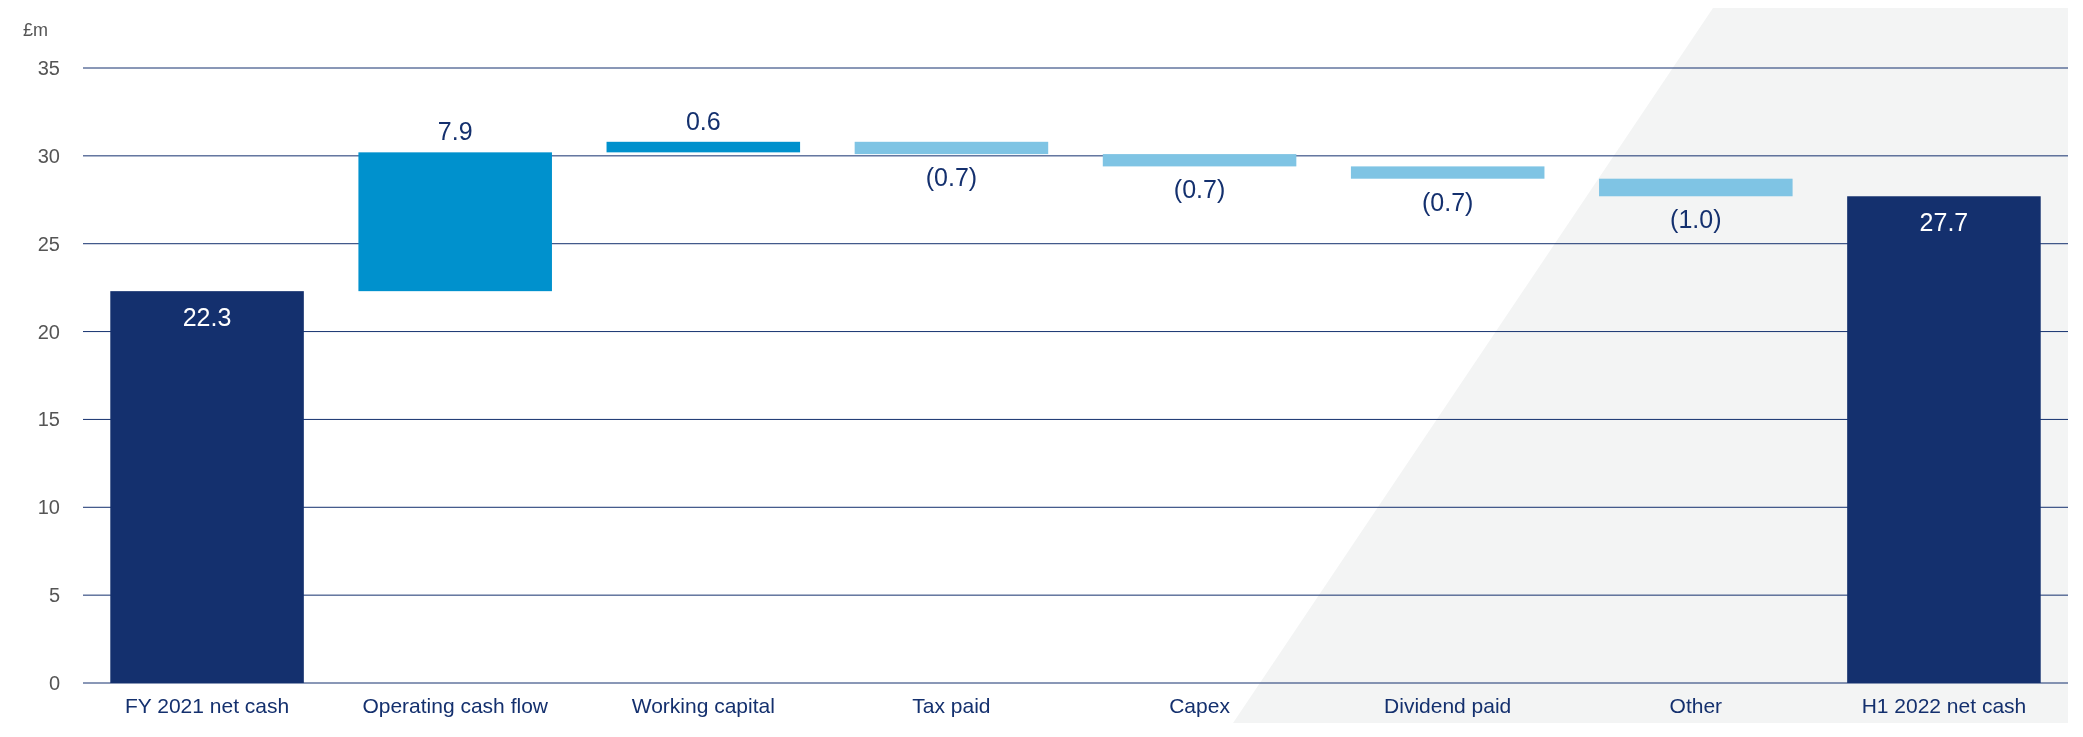 The height and width of the screenshot is (737, 2083). What do you see at coordinates (1696, 705) in the screenshot?
I see `x-tick-label: Other` at bounding box center [1696, 705].